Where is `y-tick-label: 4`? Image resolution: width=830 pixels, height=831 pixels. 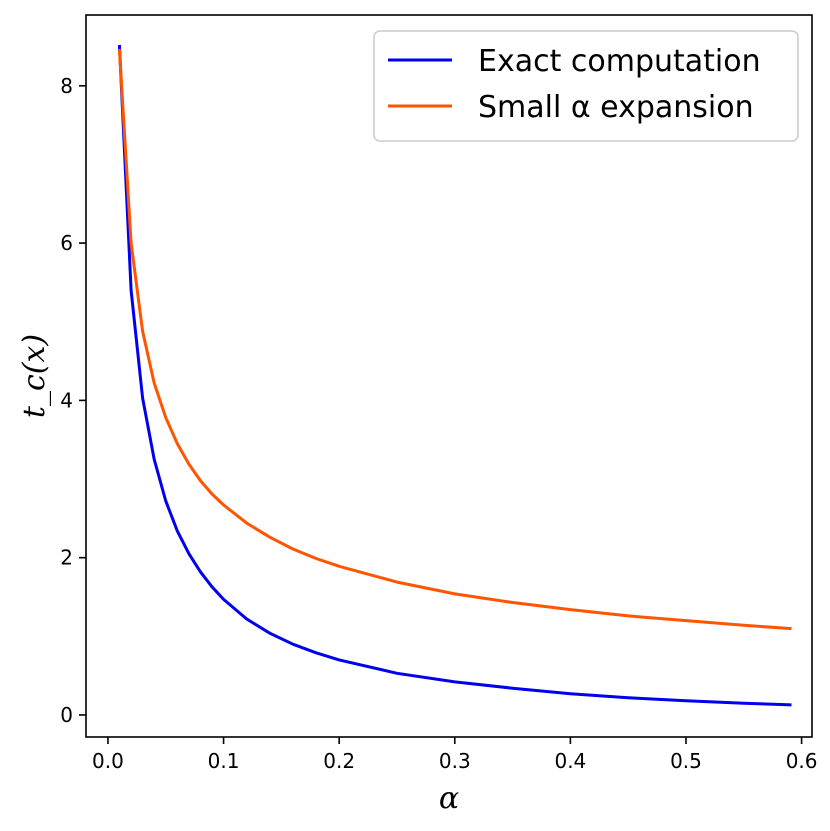
y-tick-label: 4 is located at coordinates (66, 400).